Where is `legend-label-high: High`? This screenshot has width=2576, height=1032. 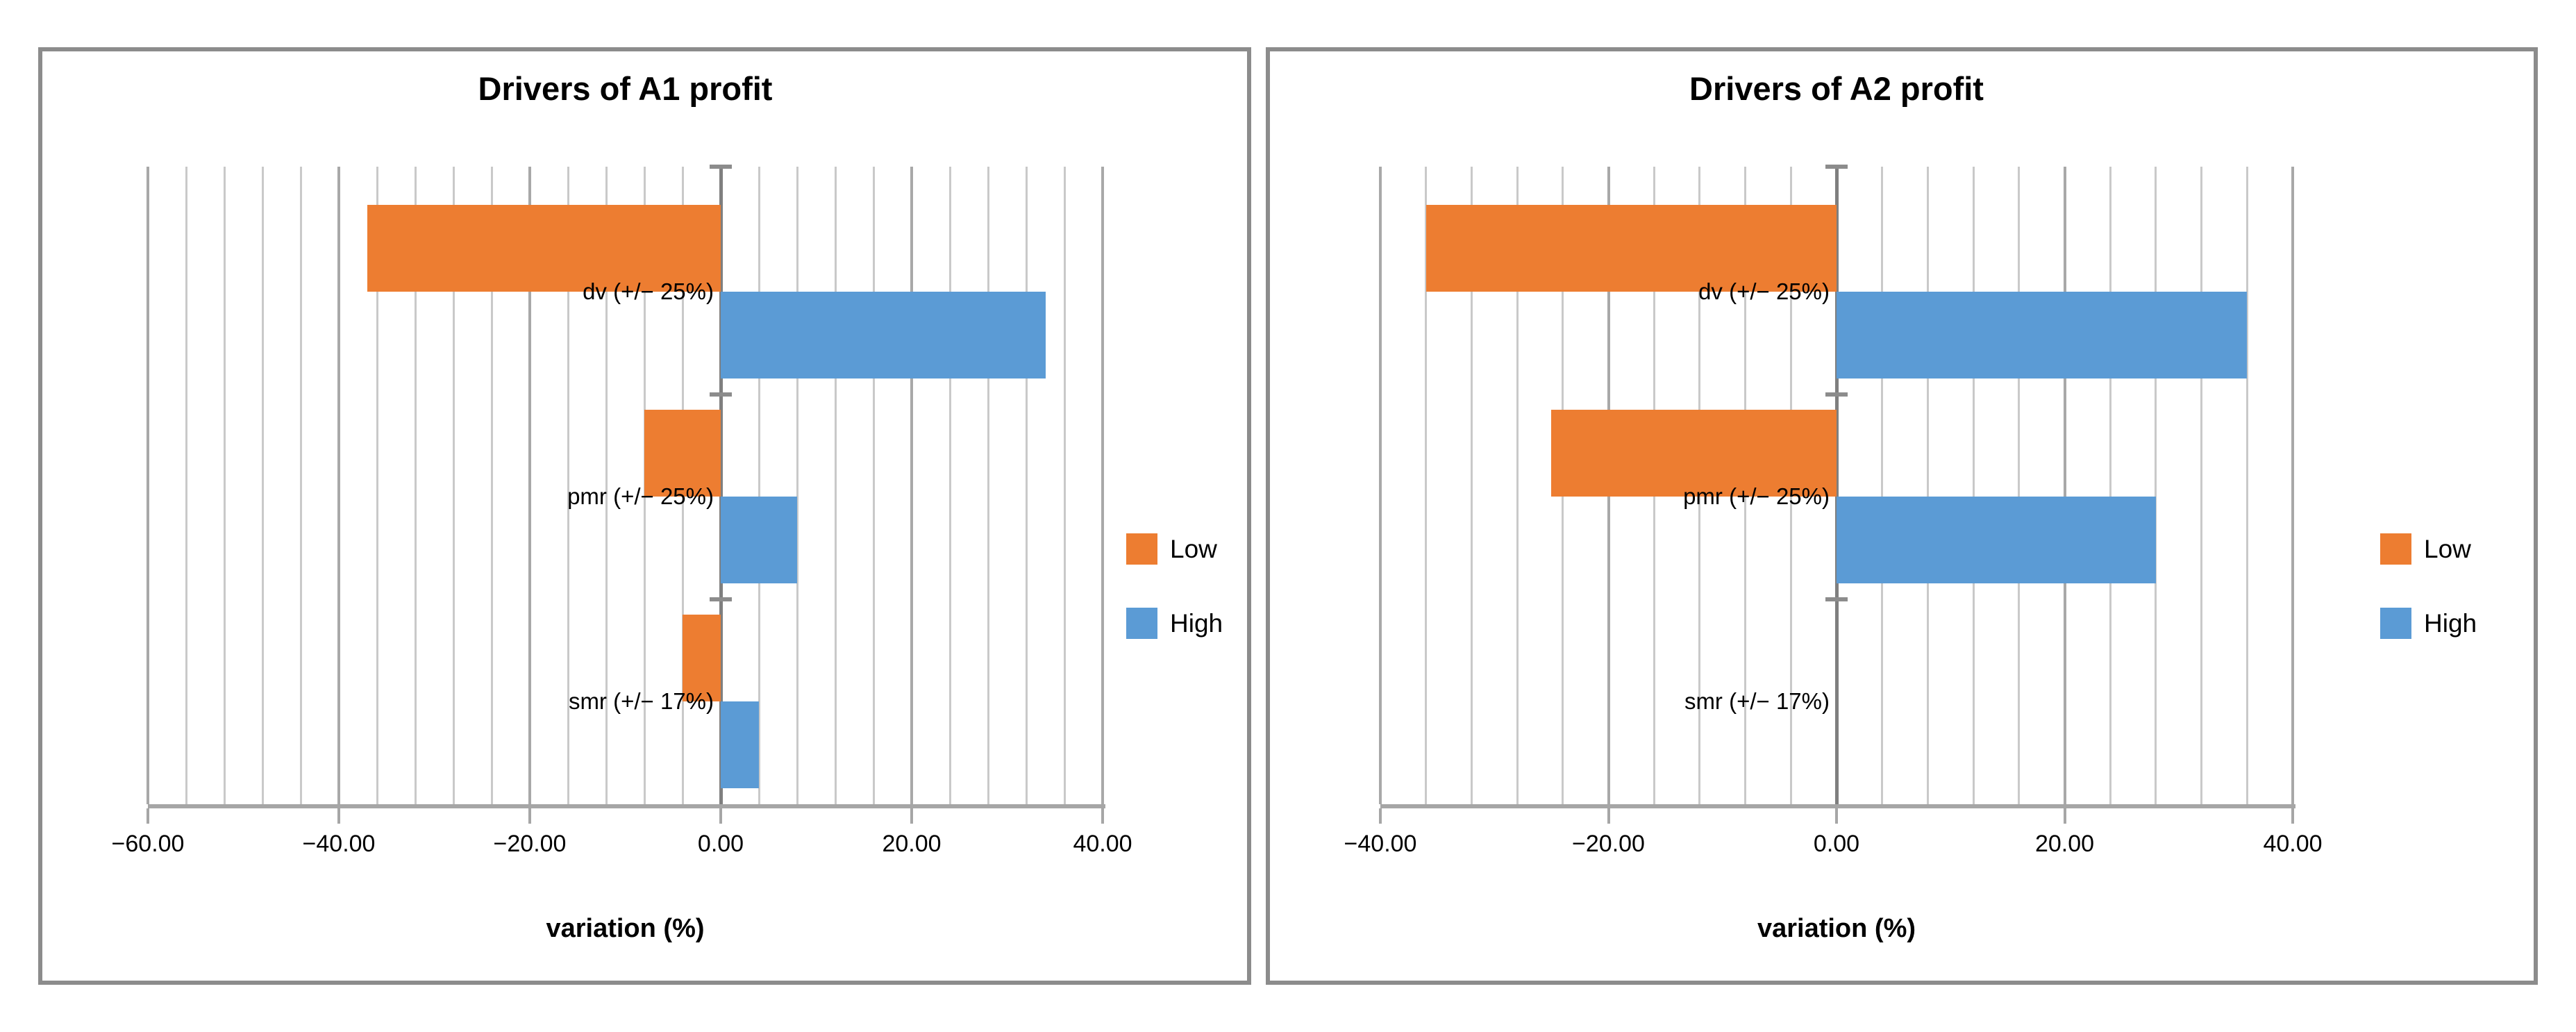
legend-label-high: High is located at coordinates (2450, 623).